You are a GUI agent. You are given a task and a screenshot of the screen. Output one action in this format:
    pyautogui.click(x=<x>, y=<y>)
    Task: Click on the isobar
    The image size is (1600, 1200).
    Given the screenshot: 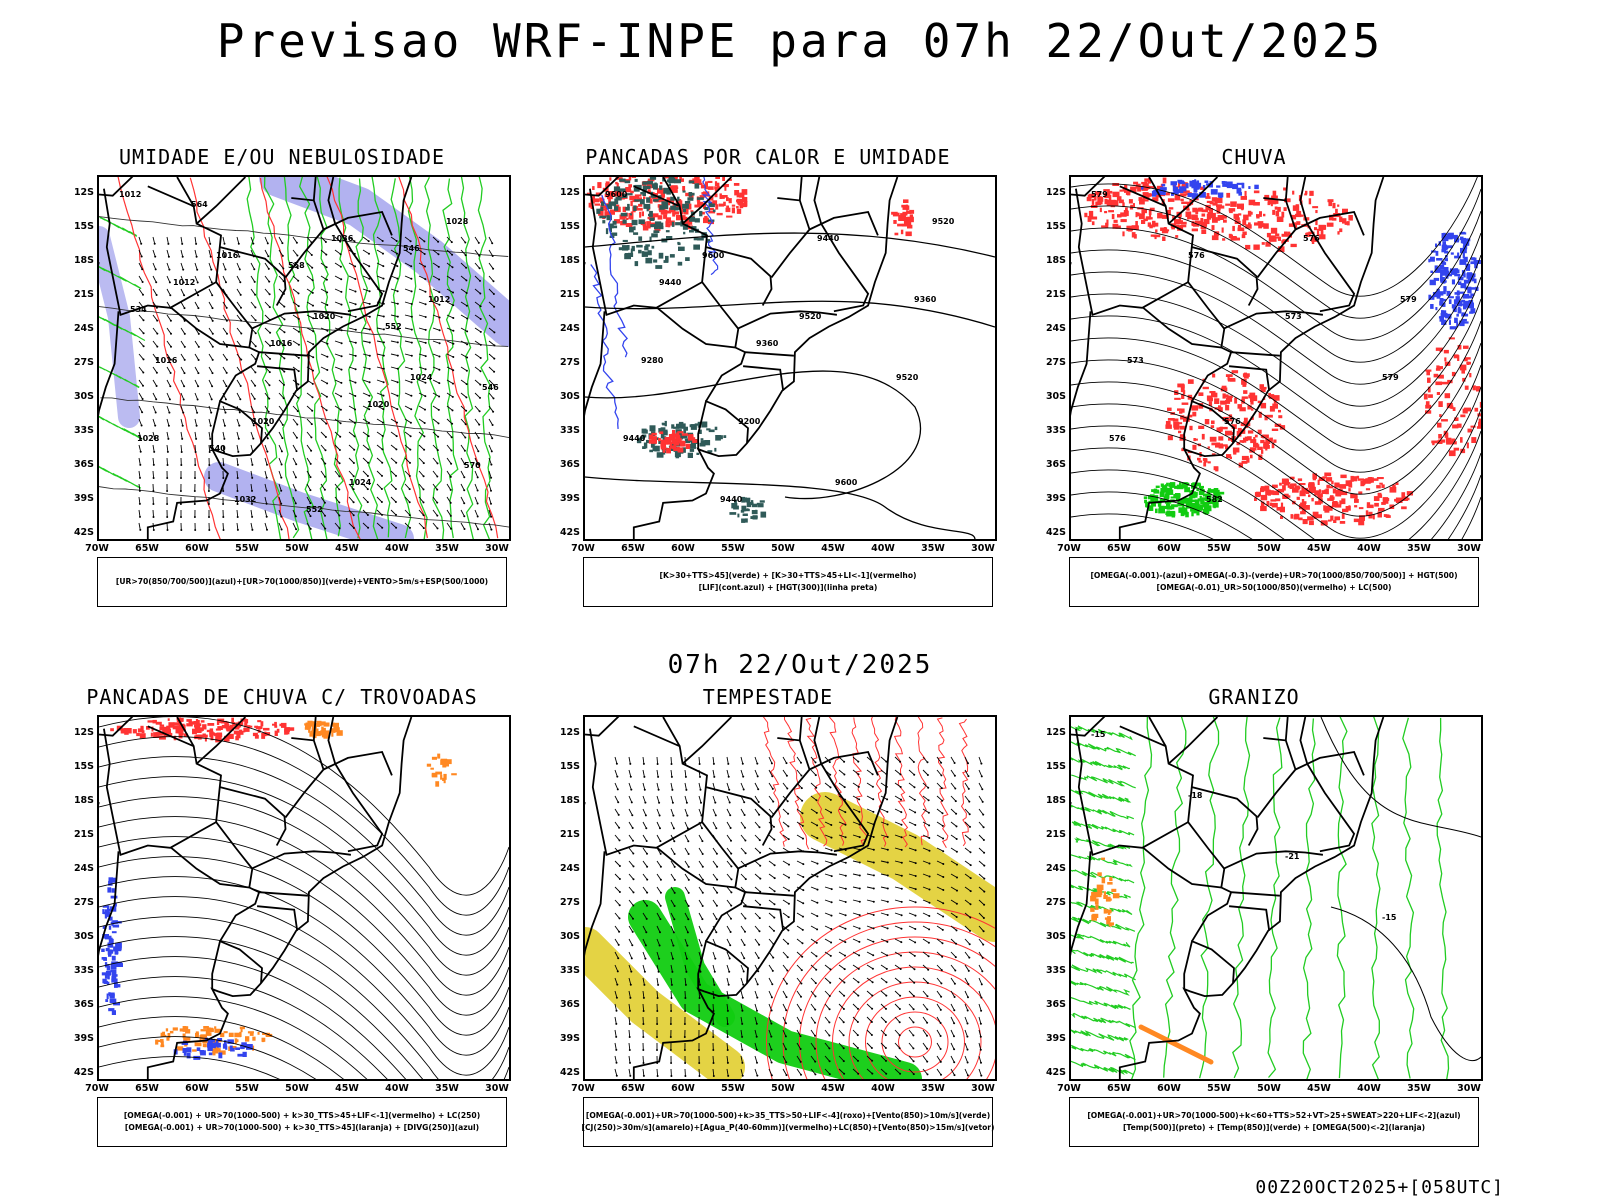 What is the action you would take?
    pyautogui.click(x=304, y=236)
    